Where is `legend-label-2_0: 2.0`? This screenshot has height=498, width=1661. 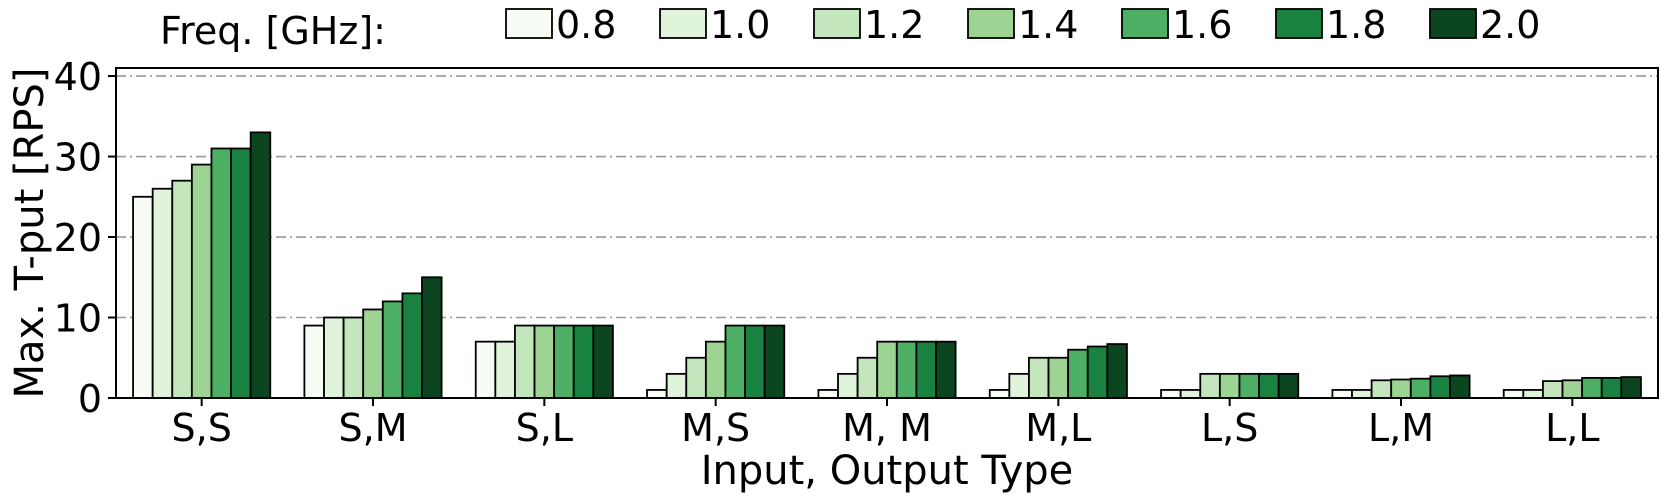 legend-label-2_0: 2.0 is located at coordinates (1510, 25).